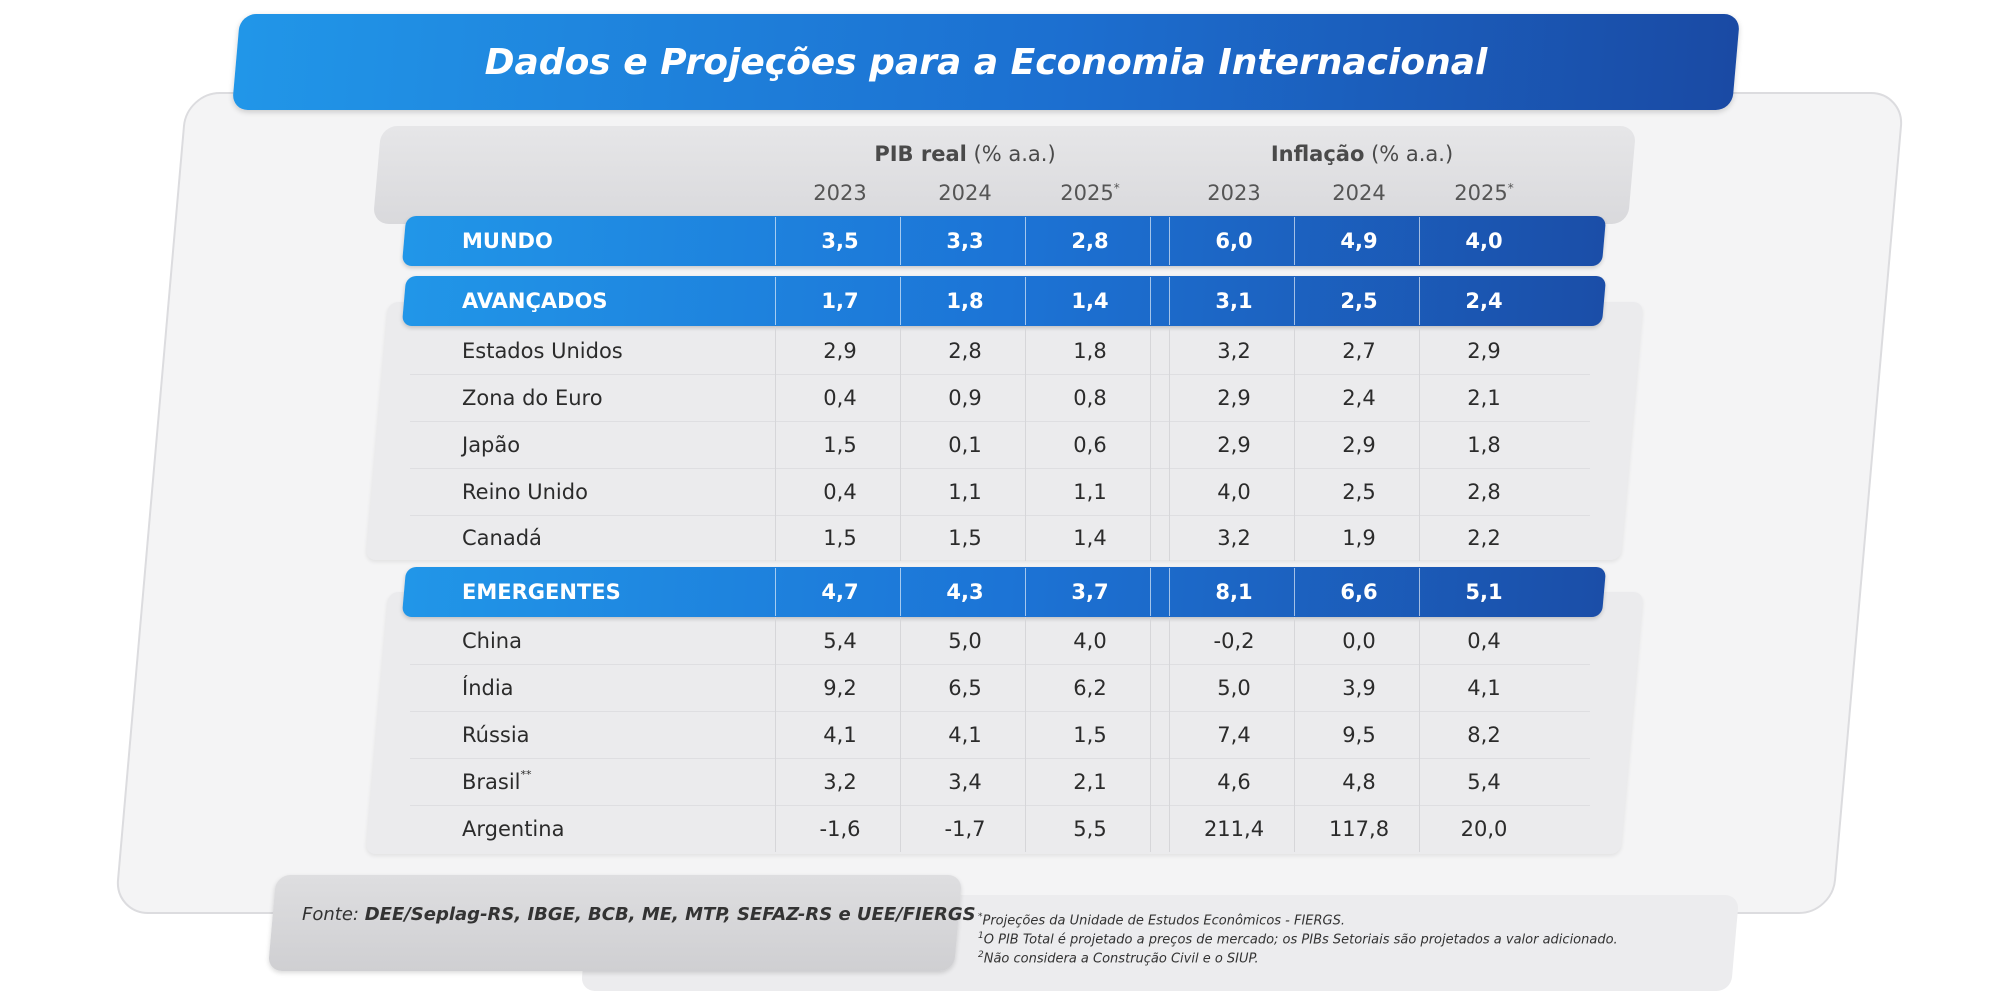 The image size is (2000, 1000). What do you see at coordinates (1359, 781) in the screenshot?
I see `table-cell: 4,8` at bounding box center [1359, 781].